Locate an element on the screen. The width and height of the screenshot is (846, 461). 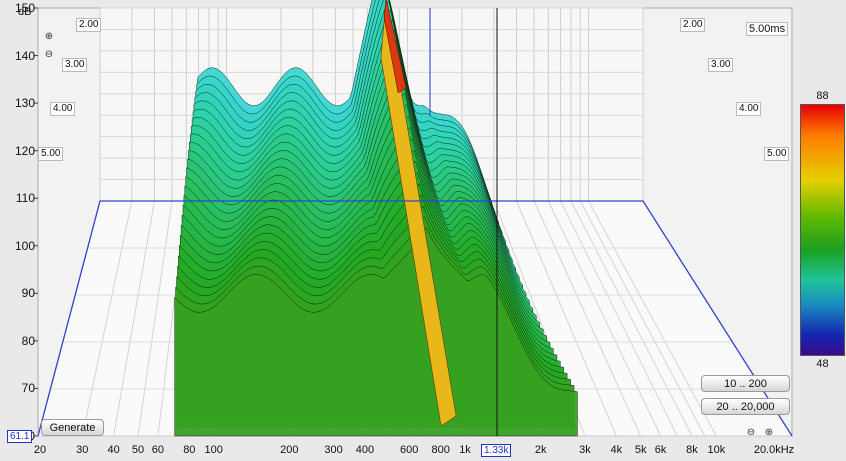
time-label-right: 4.00 is located at coordinates (749, 109).